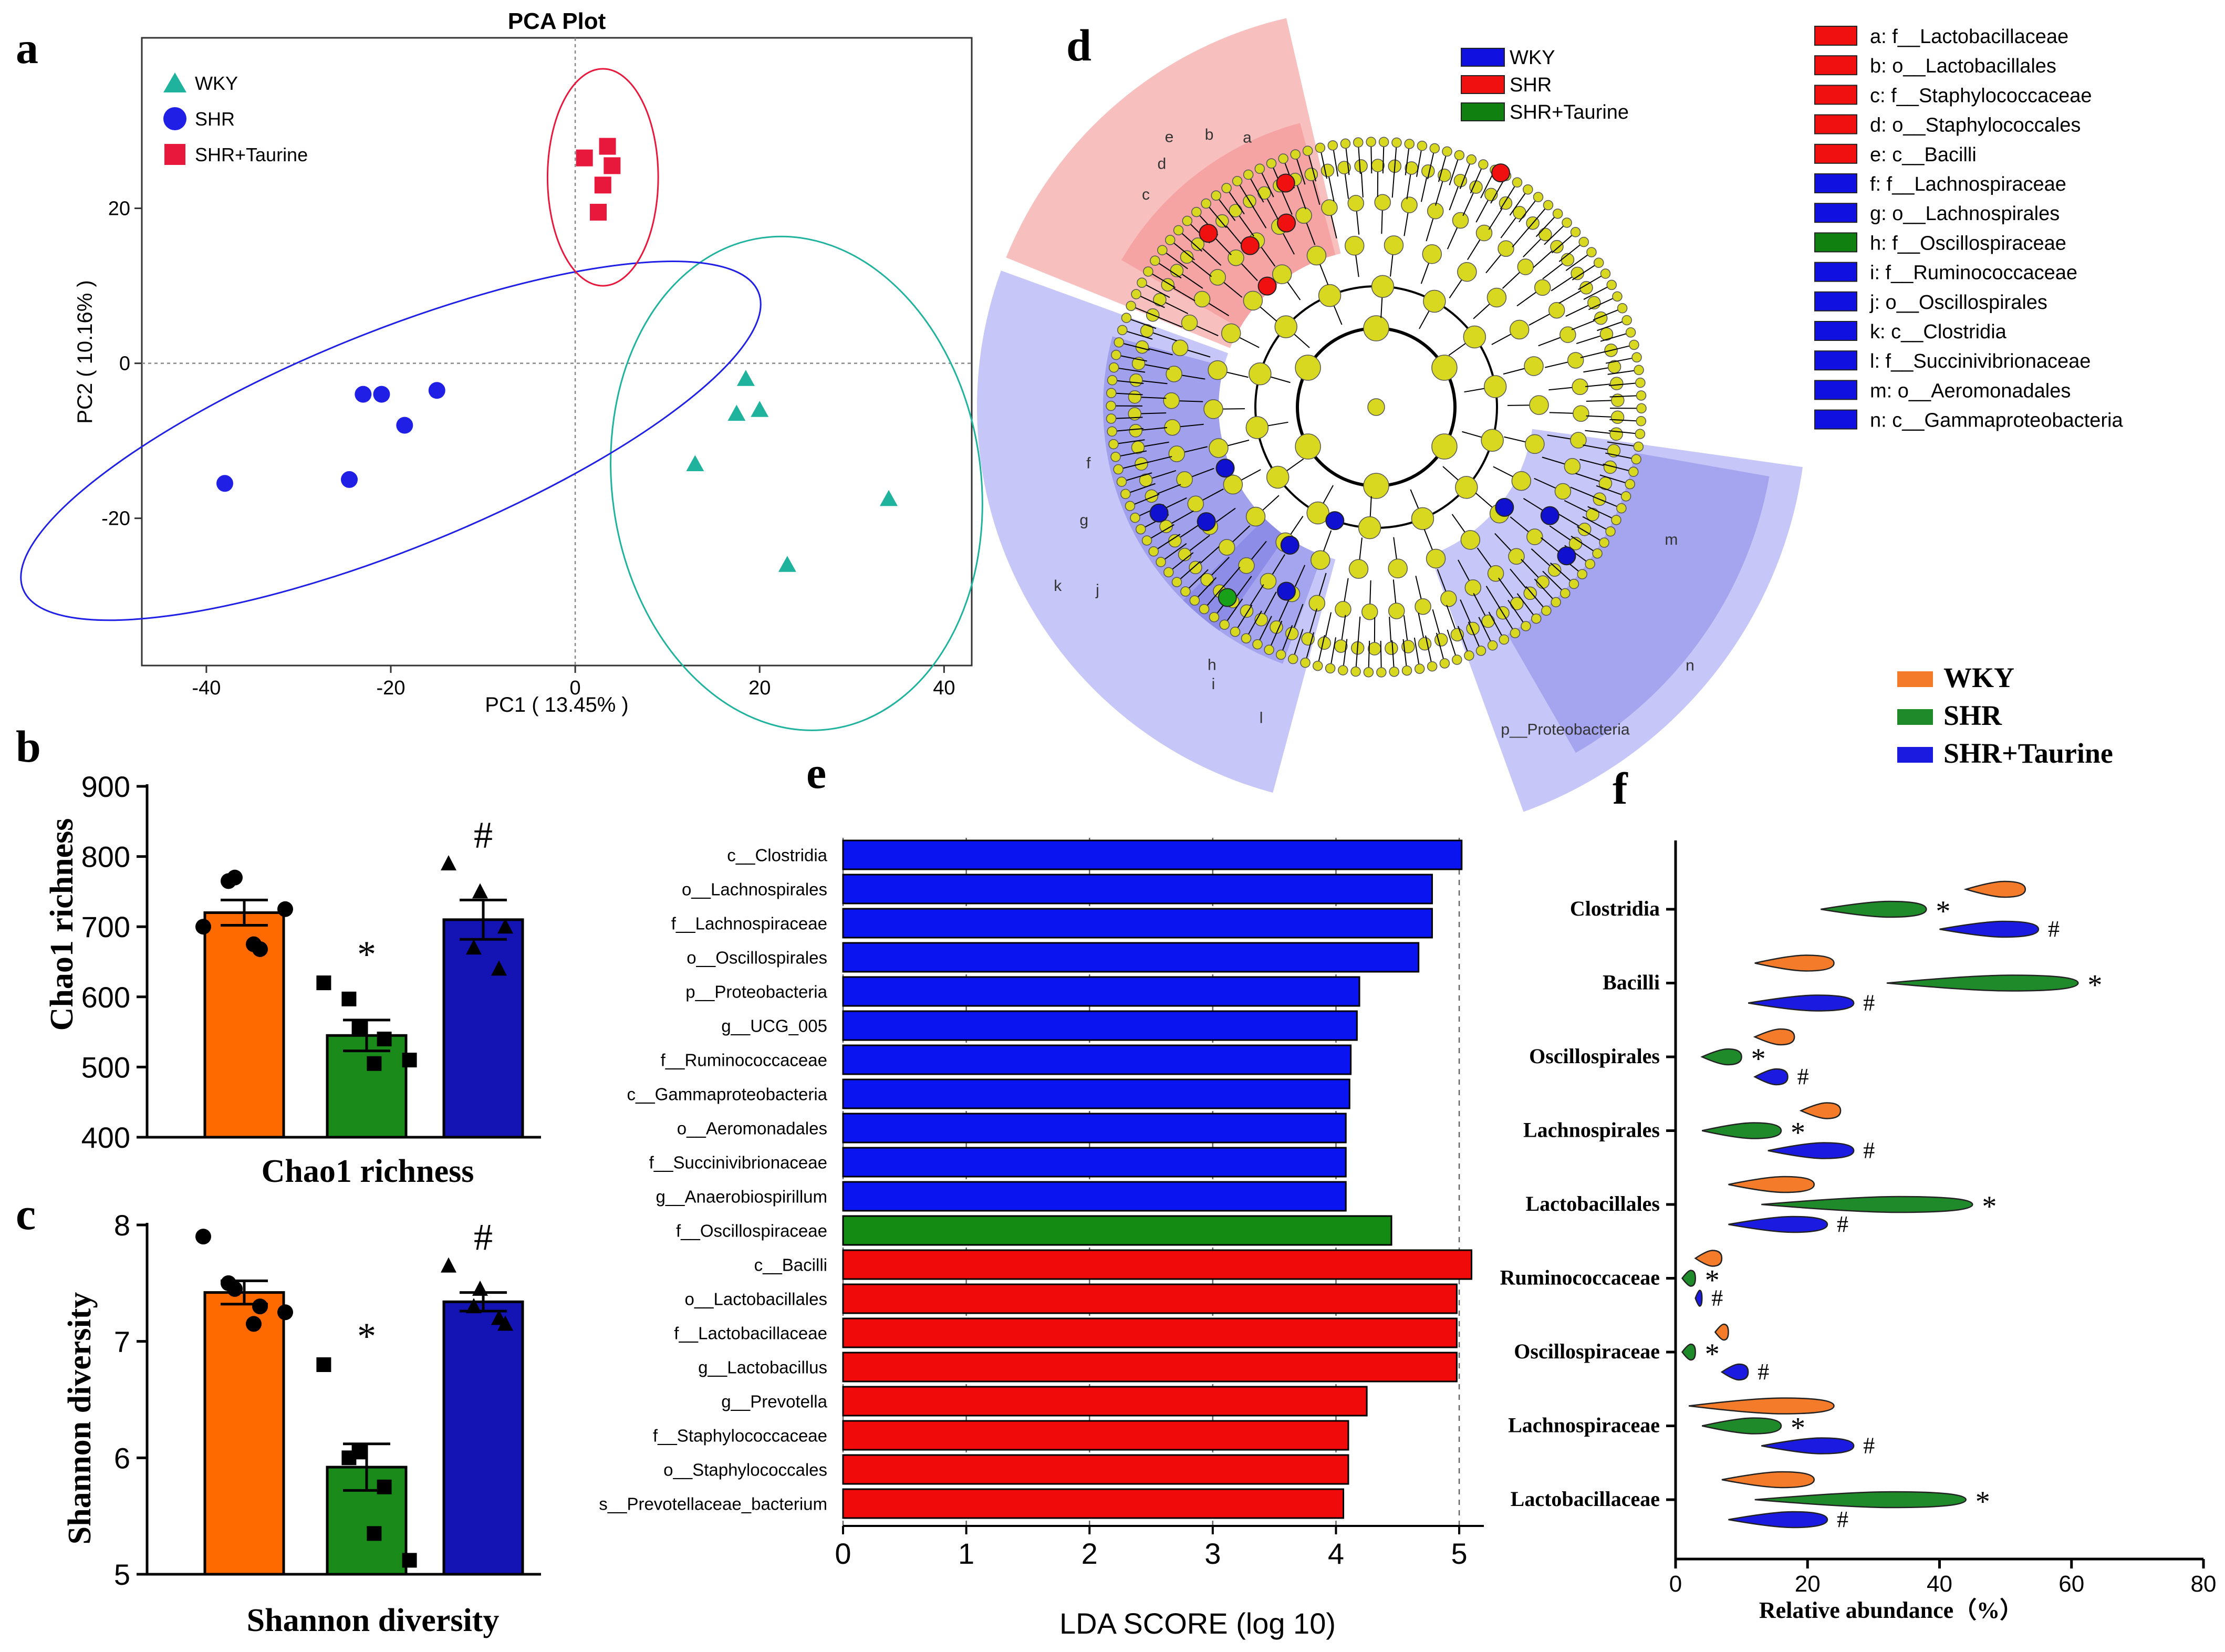 Image resolution: width=2225 pixels, height=1652 pixels. Describe the element at coordinates (1194, 483) in the screenshot. I see `clade-sector-lachnospirales` at that location.